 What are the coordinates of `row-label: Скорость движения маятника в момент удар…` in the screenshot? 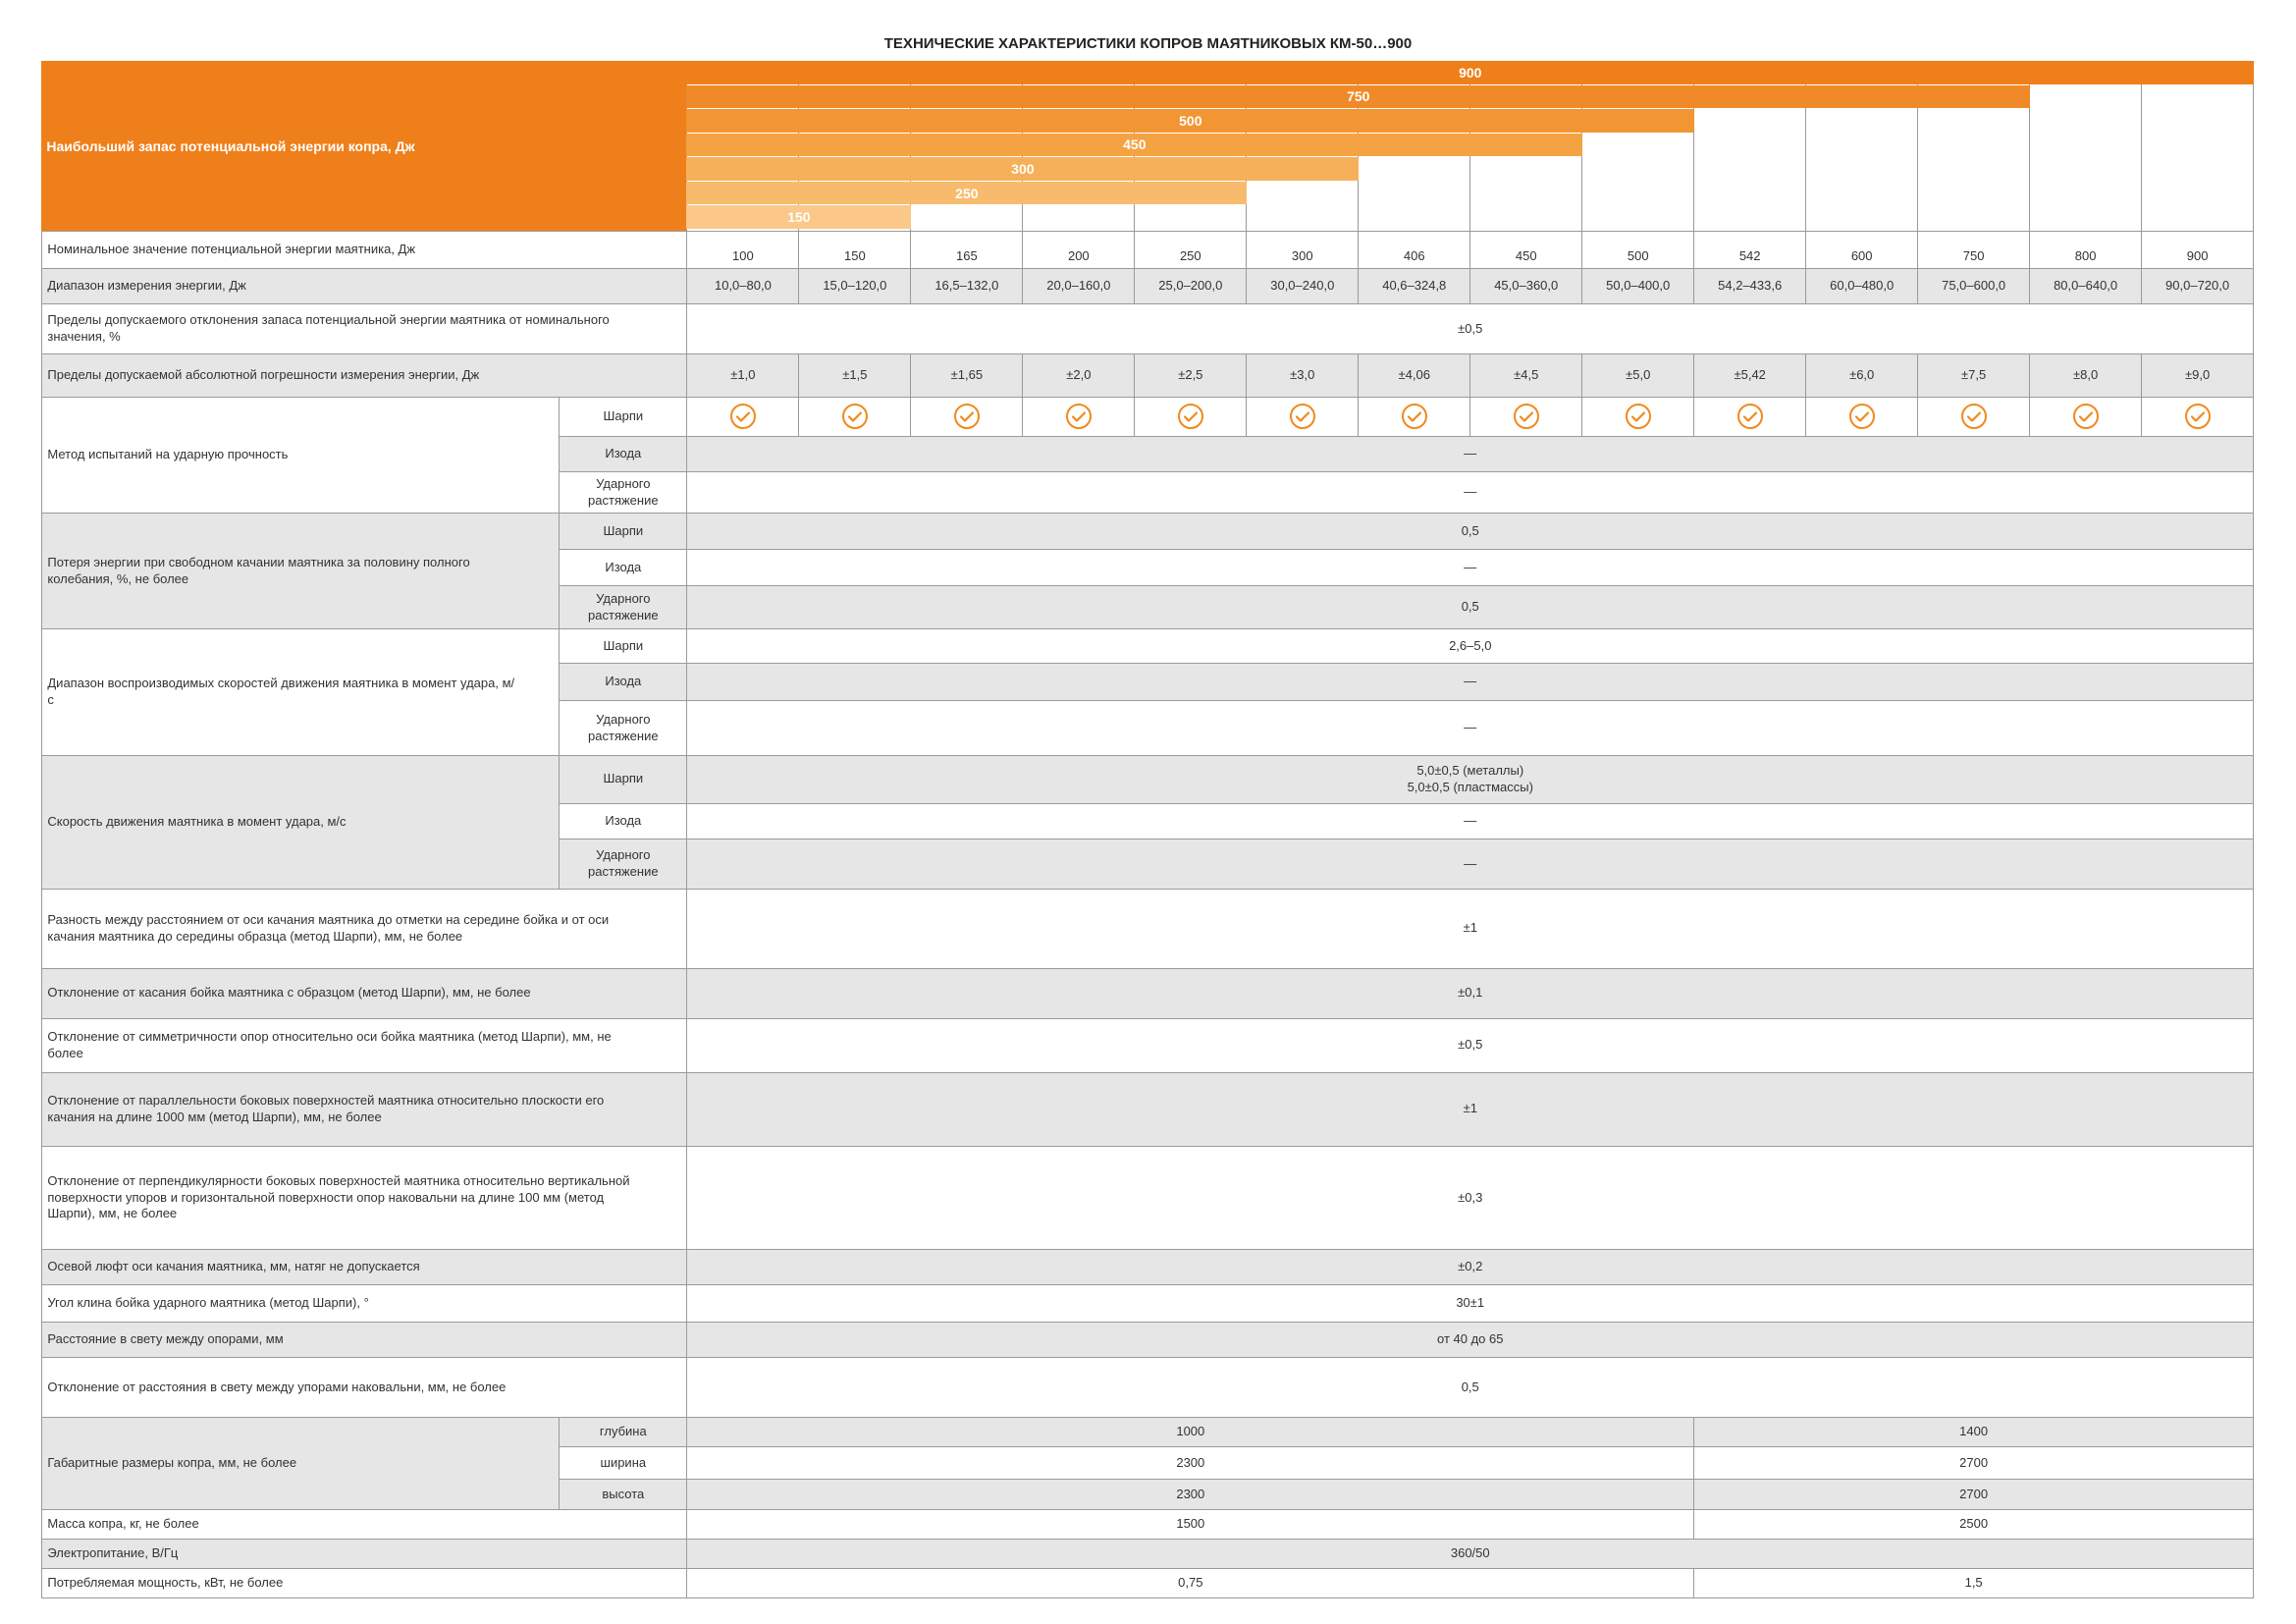 It's located at (301, 823).